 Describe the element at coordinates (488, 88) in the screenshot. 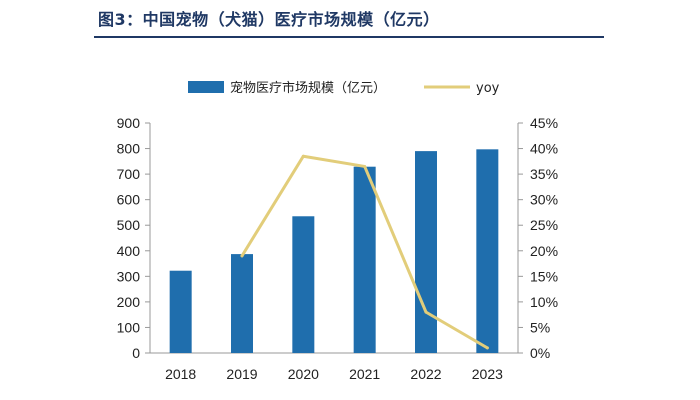

I see `legend-line-label: yoy` at that location.